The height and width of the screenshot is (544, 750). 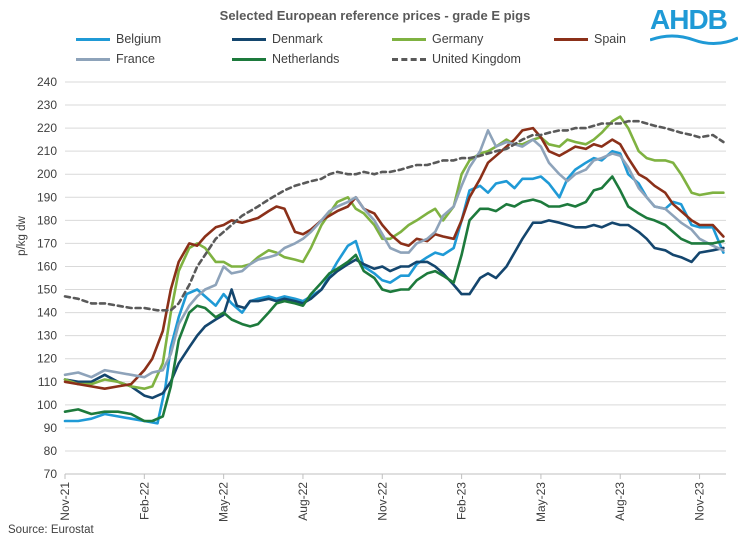 I want to click on x-tick-label: Feb-23, so click(x=462, y=501).